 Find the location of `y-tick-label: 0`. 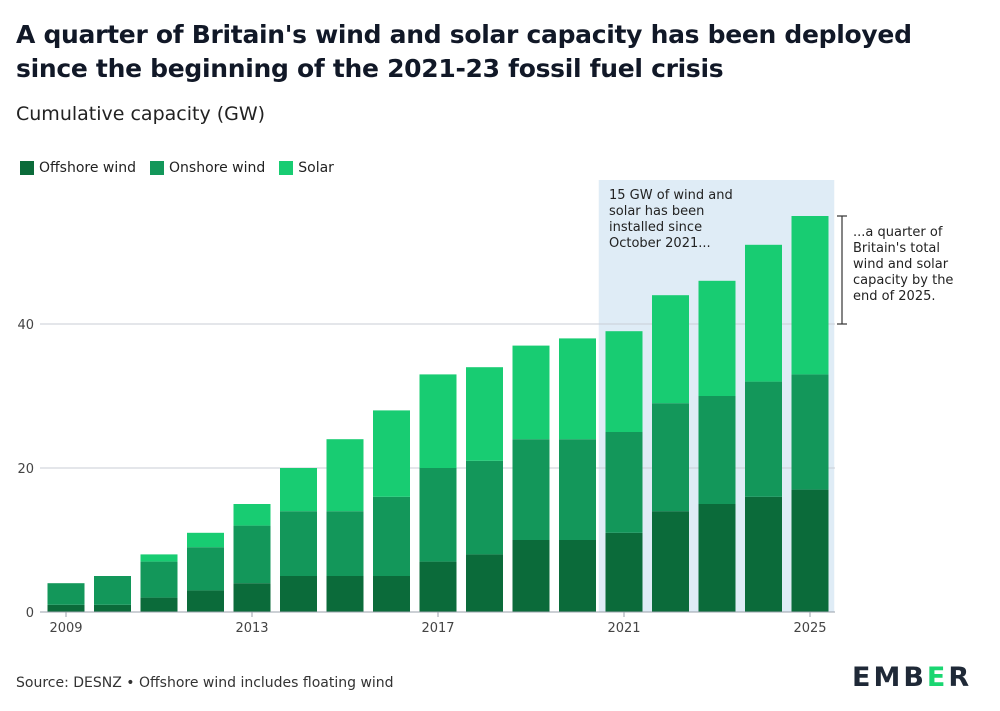

y-tick-label: 0 is located at coordinates (30, 613).